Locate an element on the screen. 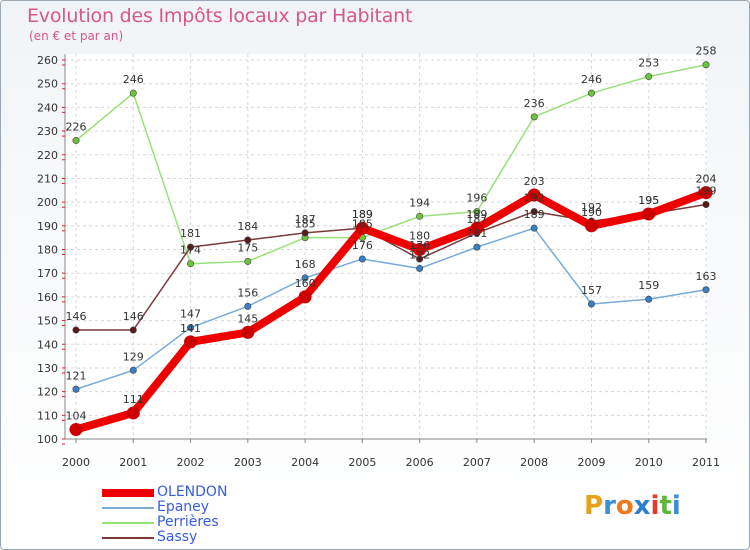 Image resolution: width=750 pixels, height=550 pixels. x-tick-label: 2002 is located at coordinates (191, 462).